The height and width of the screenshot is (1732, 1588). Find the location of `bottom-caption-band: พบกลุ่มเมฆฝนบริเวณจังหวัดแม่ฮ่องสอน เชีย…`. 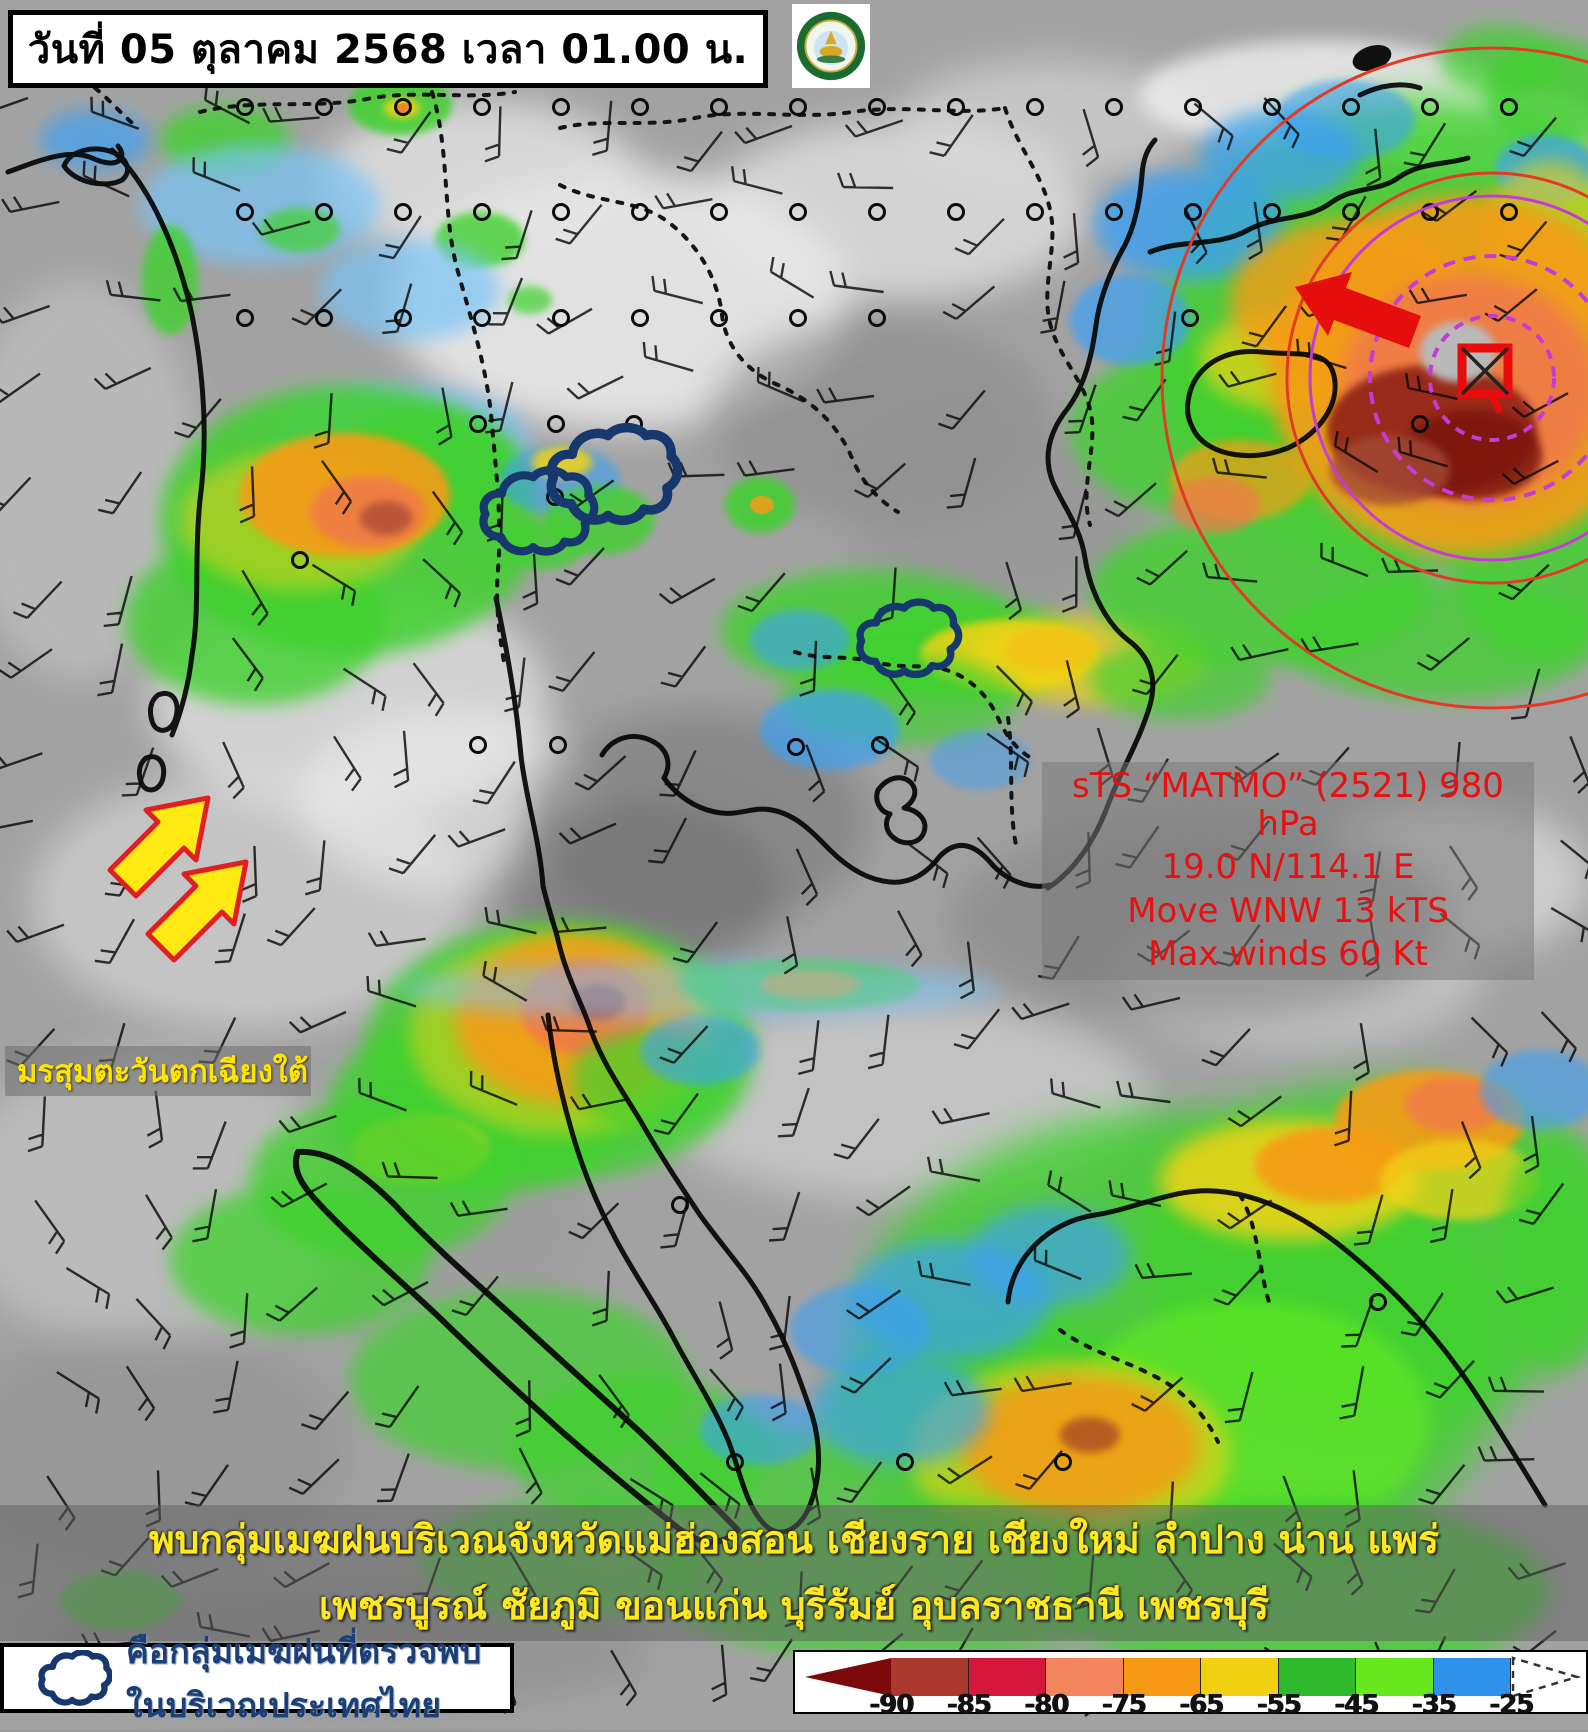

bottom-caption-band: พบกลุ่มเมฆฝนบริเวณจังหวัดแม่ฮ่องสอน เชีย… is located at coordinates (794, 1573).